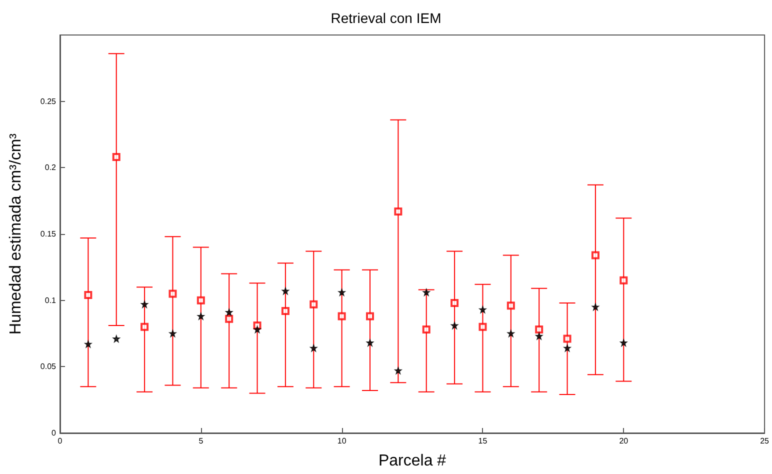  Describe the element at coordinates (54, 433) in the screenshot. I see `y-tick-label: 0` at that location.